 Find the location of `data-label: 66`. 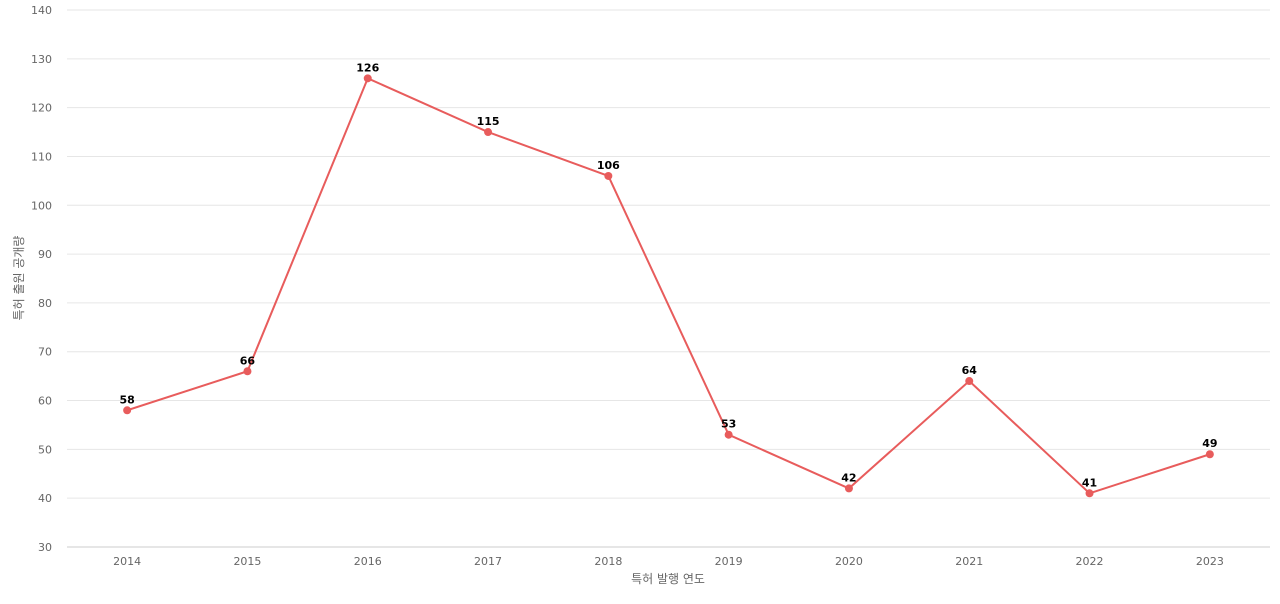

data-label: 66 is located at coordinates (248, 360).